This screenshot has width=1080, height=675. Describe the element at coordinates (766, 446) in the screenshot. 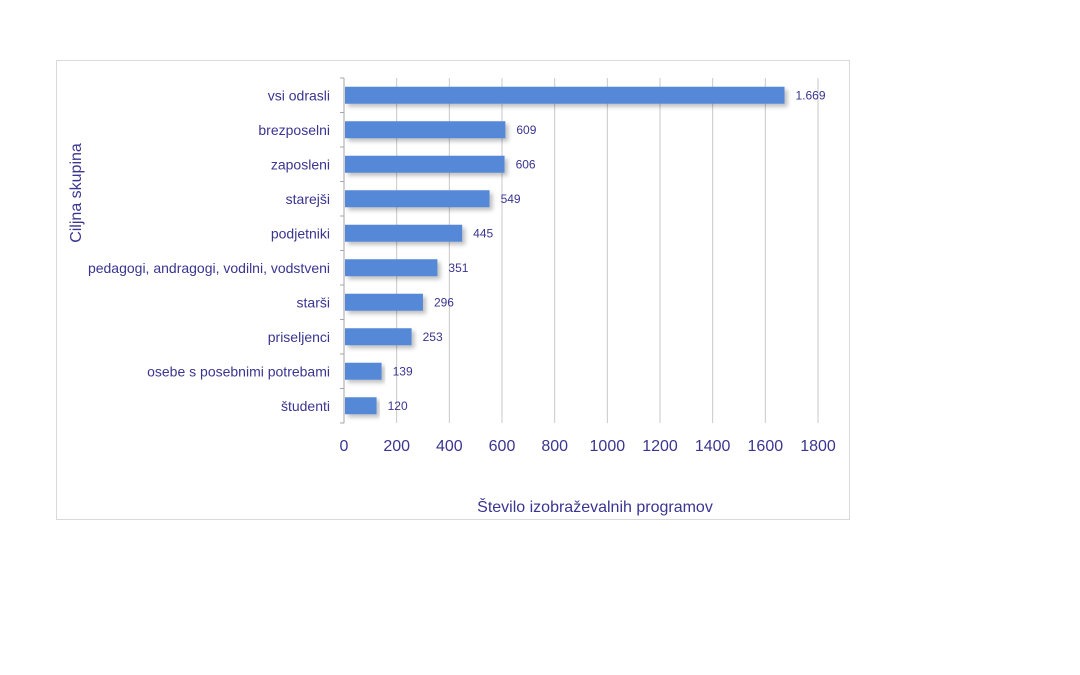

I see `x-tick-label: 1600` at that location.